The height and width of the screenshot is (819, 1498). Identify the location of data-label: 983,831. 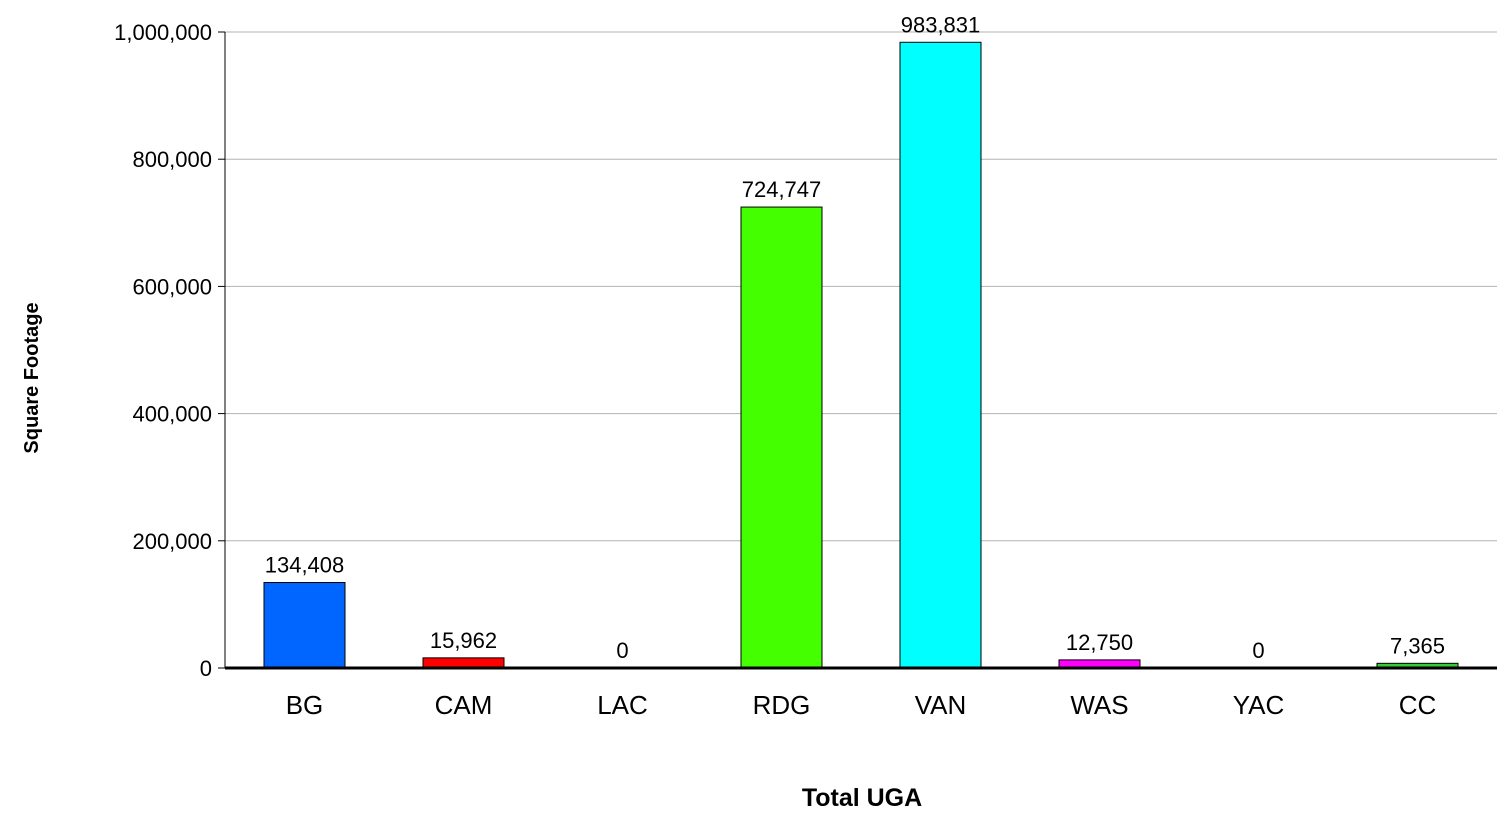
(941, 24).